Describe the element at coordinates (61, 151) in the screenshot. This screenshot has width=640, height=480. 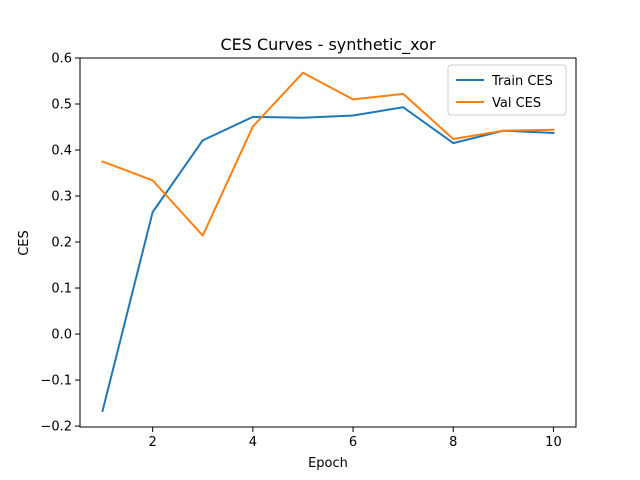
I see `y-tick-label: 0.4` at that location.